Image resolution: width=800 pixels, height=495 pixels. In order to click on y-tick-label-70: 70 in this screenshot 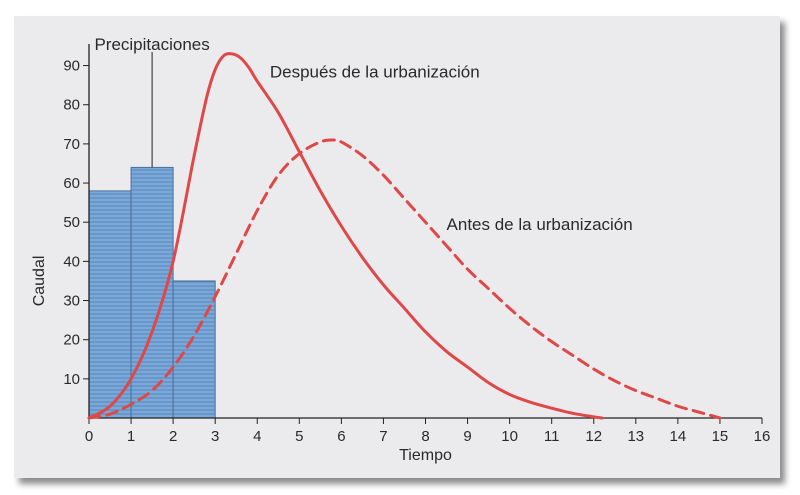, I will do `click(71, 144)`.